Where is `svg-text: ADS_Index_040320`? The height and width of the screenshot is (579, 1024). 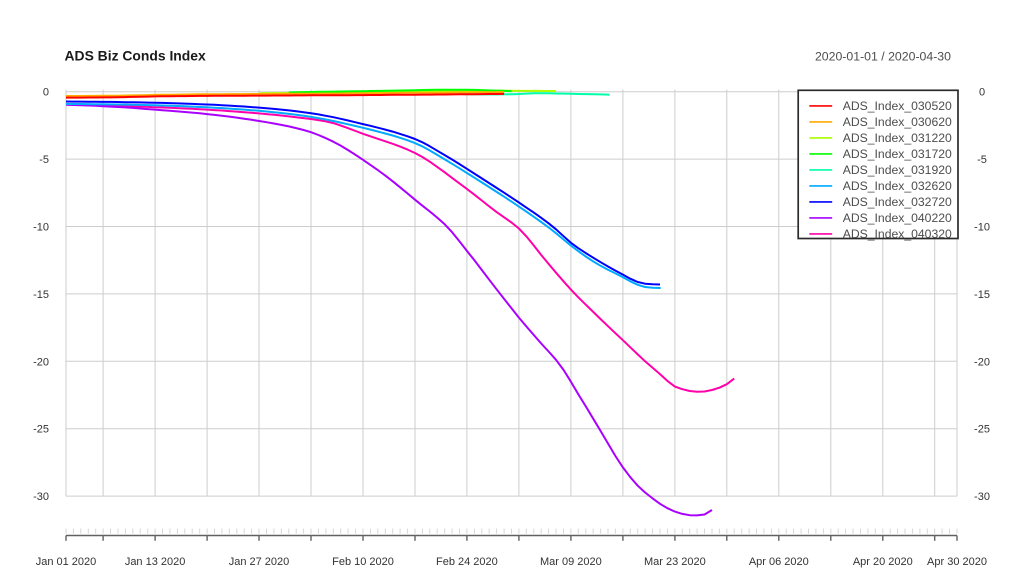
svg-text: ADS_Index_040320 is located at coordinates (897, 234).